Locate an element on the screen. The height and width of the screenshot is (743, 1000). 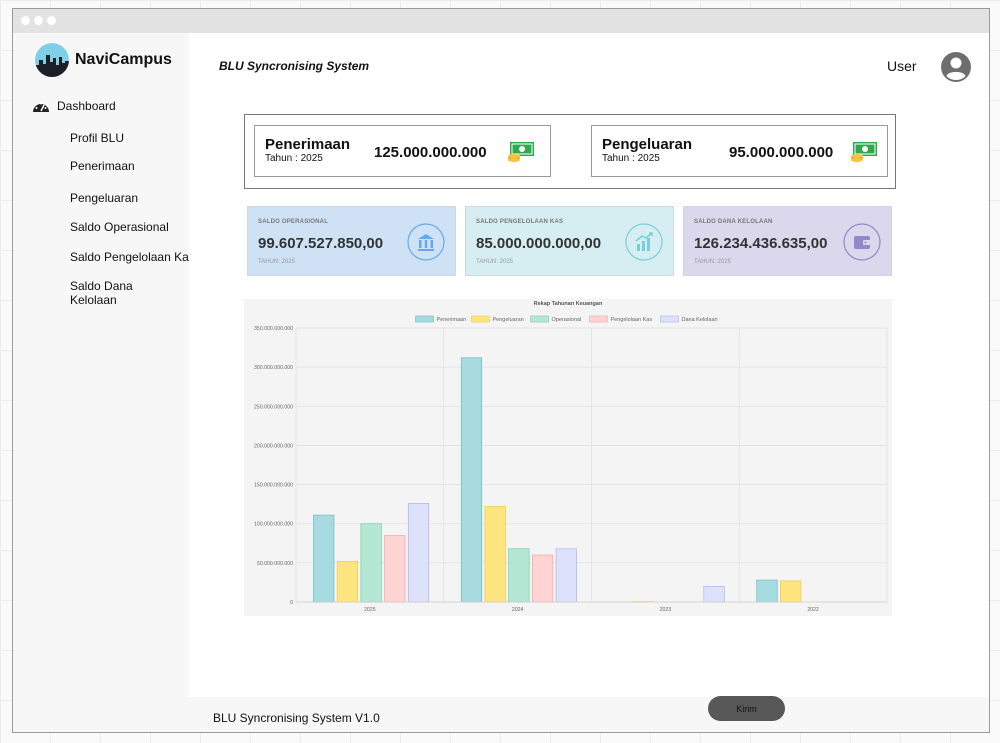
legend-label: Penerimaan is located at coordinates (452, 320).